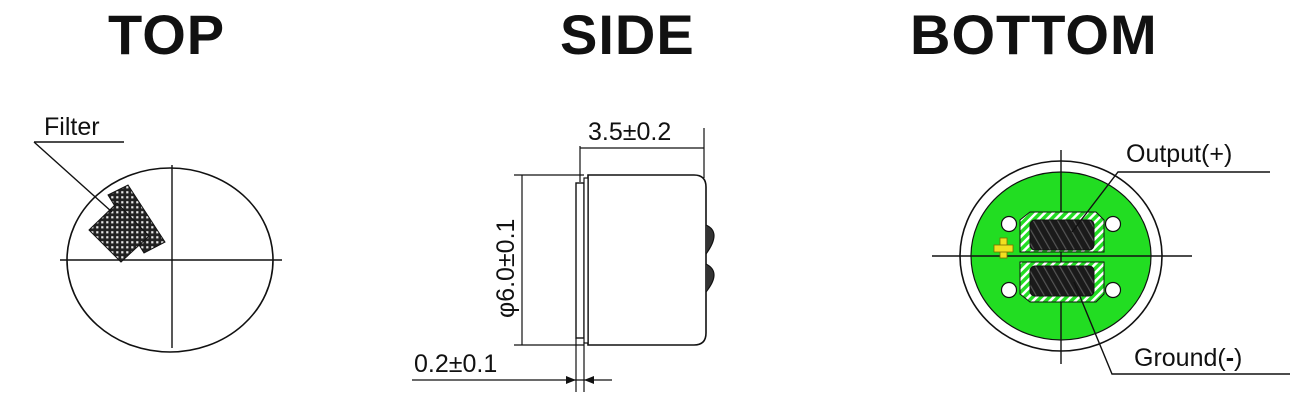 This screenshot has height=400, width=1306. Describe the element at coordinates (73, 177) in the screenshot. I see `filter-leader` at that location.